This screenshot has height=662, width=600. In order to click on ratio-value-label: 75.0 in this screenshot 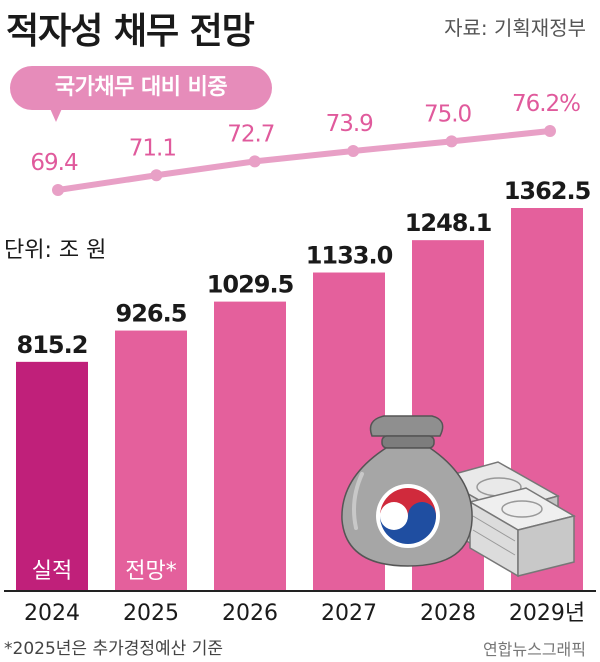, I will do `click(448, 114)`.